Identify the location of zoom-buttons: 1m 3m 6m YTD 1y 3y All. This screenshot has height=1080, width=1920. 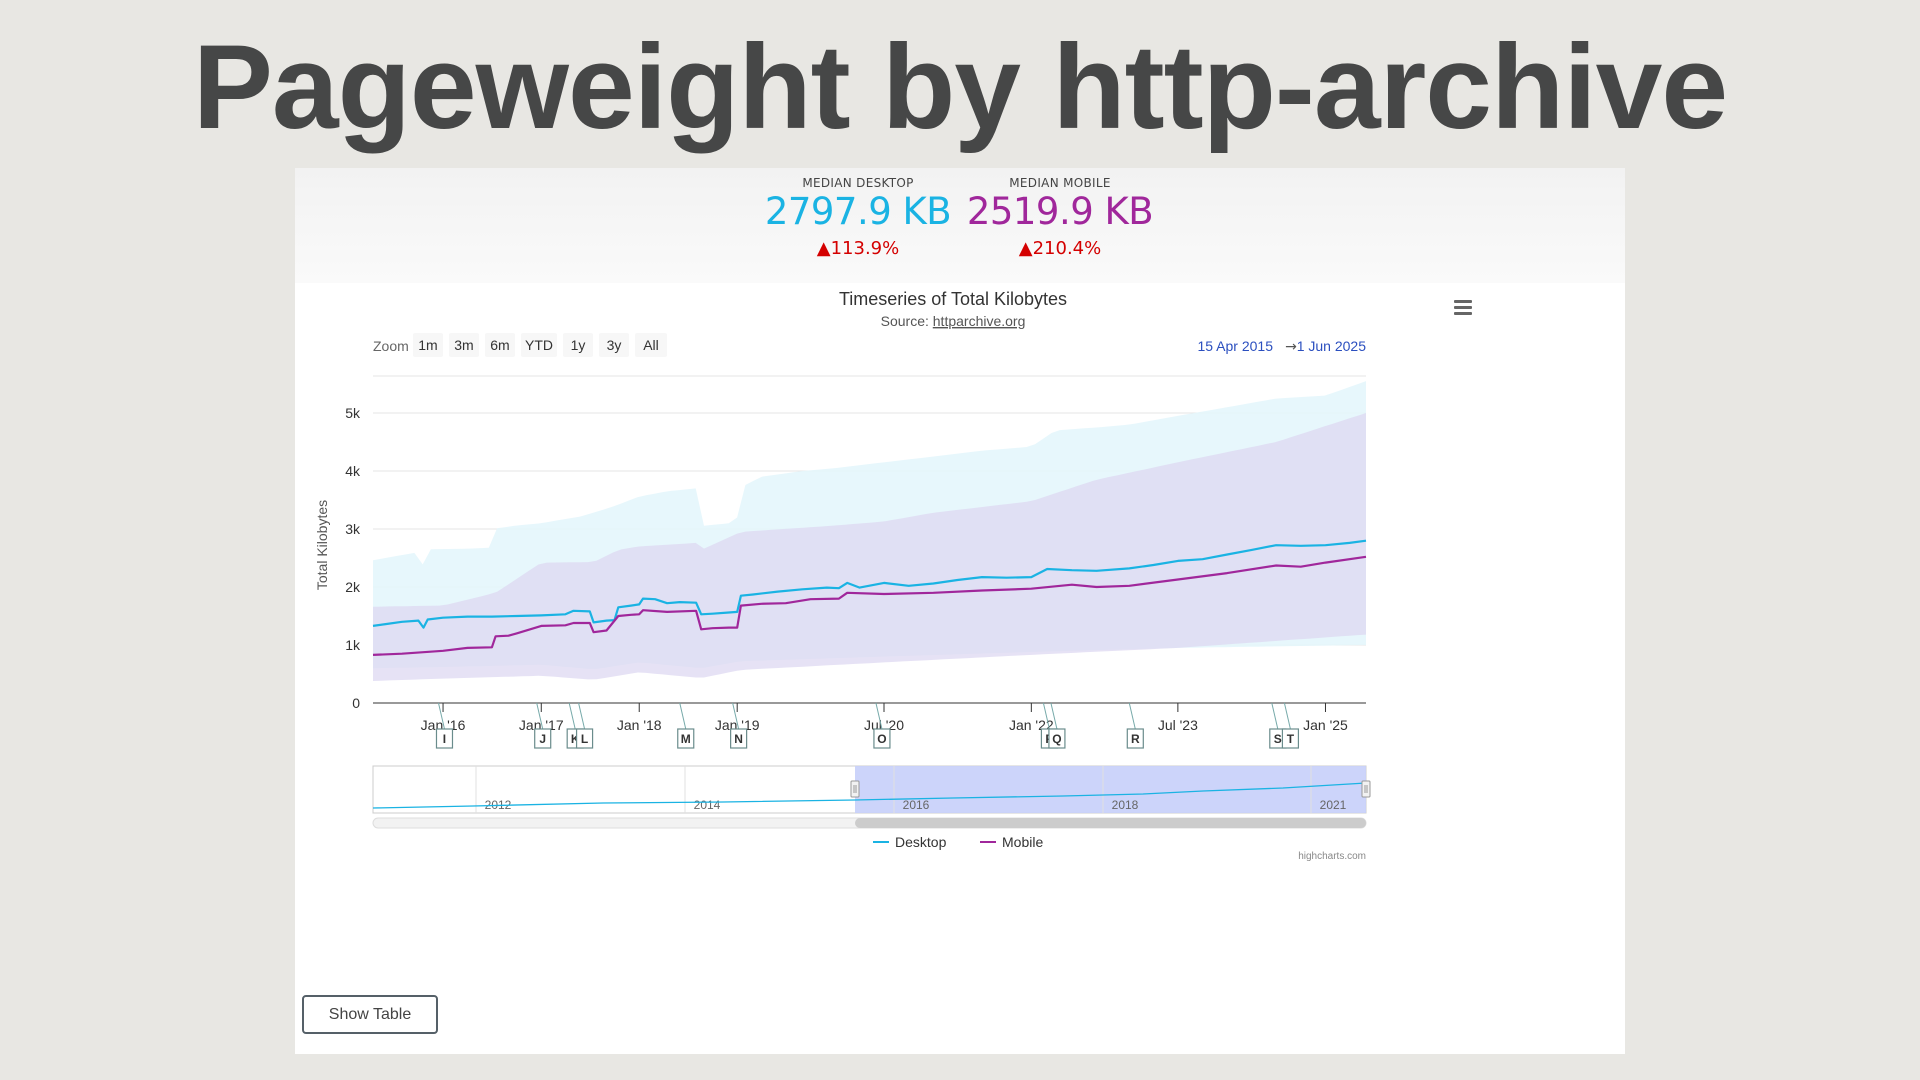
(540, 345).